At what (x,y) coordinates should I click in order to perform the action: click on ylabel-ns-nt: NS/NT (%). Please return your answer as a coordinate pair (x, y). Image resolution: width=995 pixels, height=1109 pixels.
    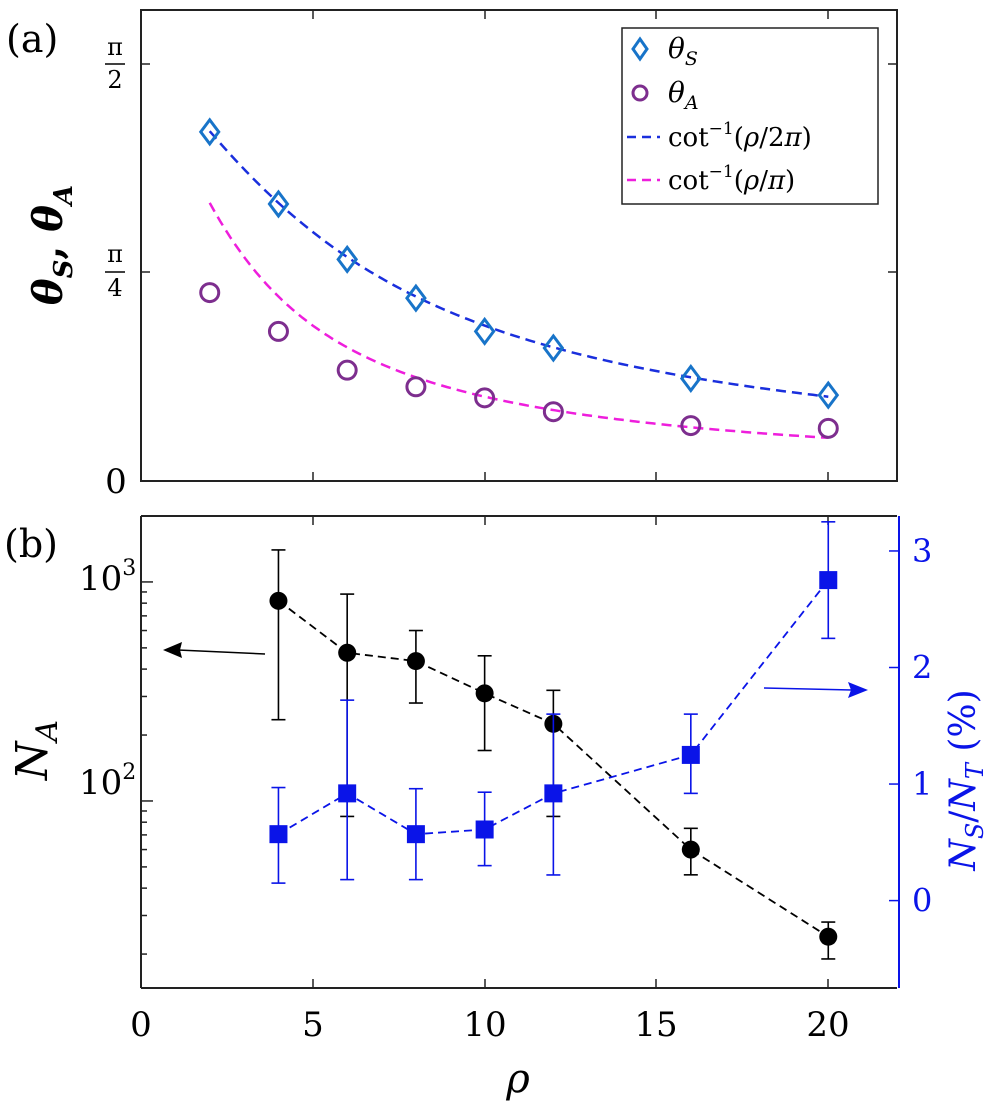
    Looking at the image, I should click on (966, 780).